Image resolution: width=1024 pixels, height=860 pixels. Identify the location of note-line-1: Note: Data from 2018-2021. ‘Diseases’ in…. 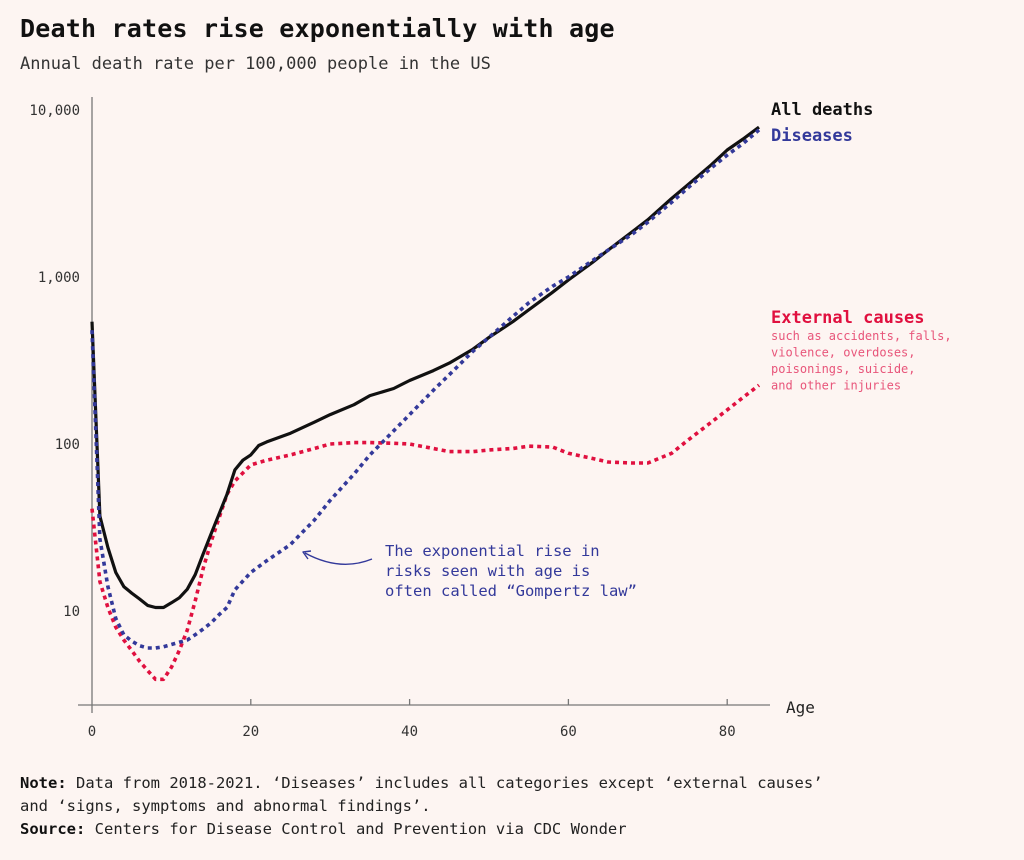
(520, 783).